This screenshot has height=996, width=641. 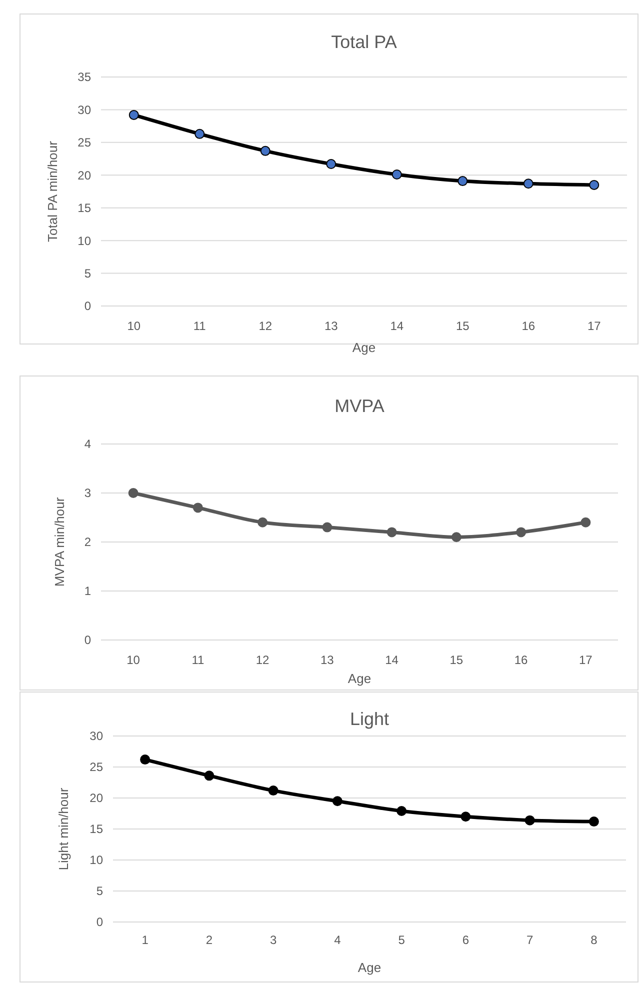 What do you see at coordinates (88, 591) in the screenshot?
I see `y-tick-label: 1` at bounding box center [88, 591].